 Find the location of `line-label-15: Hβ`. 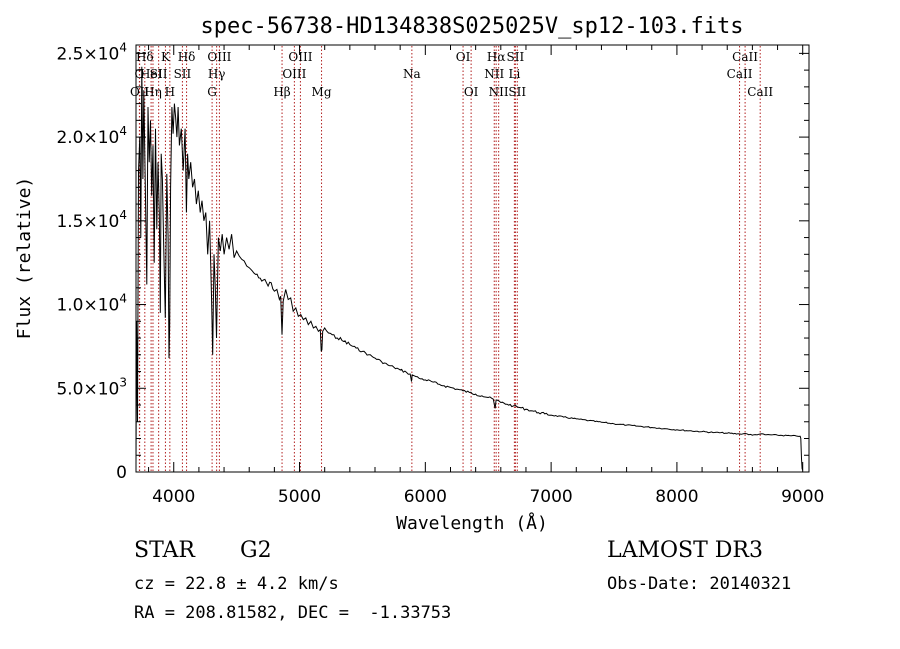

line-label-15: Hβ is located at coordinates (281, 92).